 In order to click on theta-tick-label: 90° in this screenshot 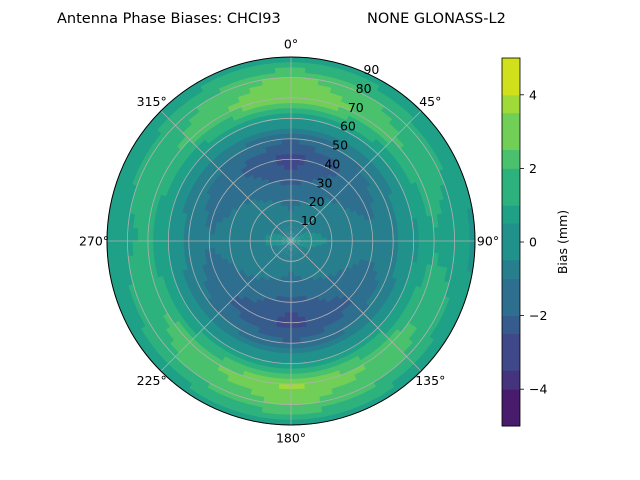, I will do `click(488, 241)`.